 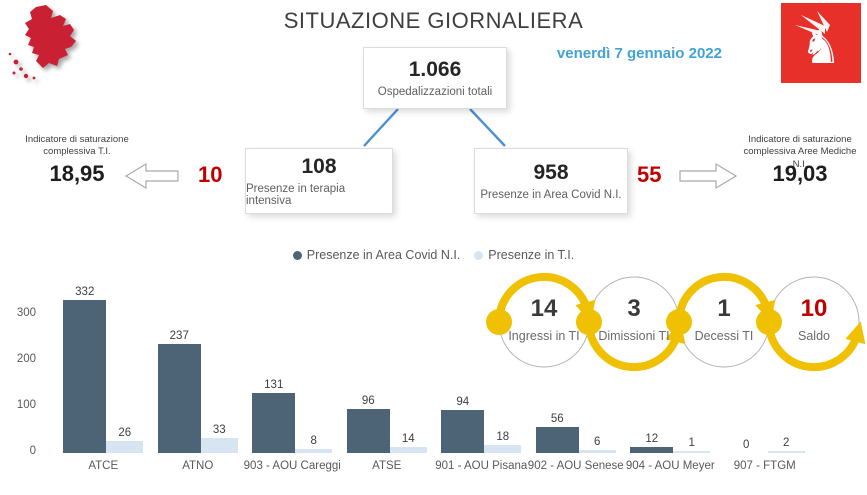 What do you see at coordinates (292, 466) in the screenshot?
I see `x-category-label: 903 - AOU Careggi` at bounding box center [292, 466].